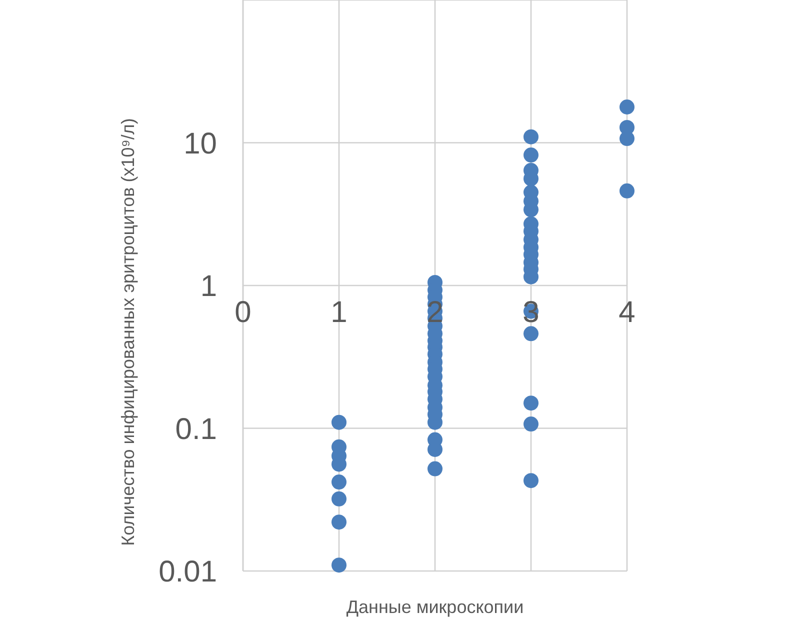  Describe the element at coordinates (435, 312) in the screenshot. I see `x-tick-label: 2` at that location.